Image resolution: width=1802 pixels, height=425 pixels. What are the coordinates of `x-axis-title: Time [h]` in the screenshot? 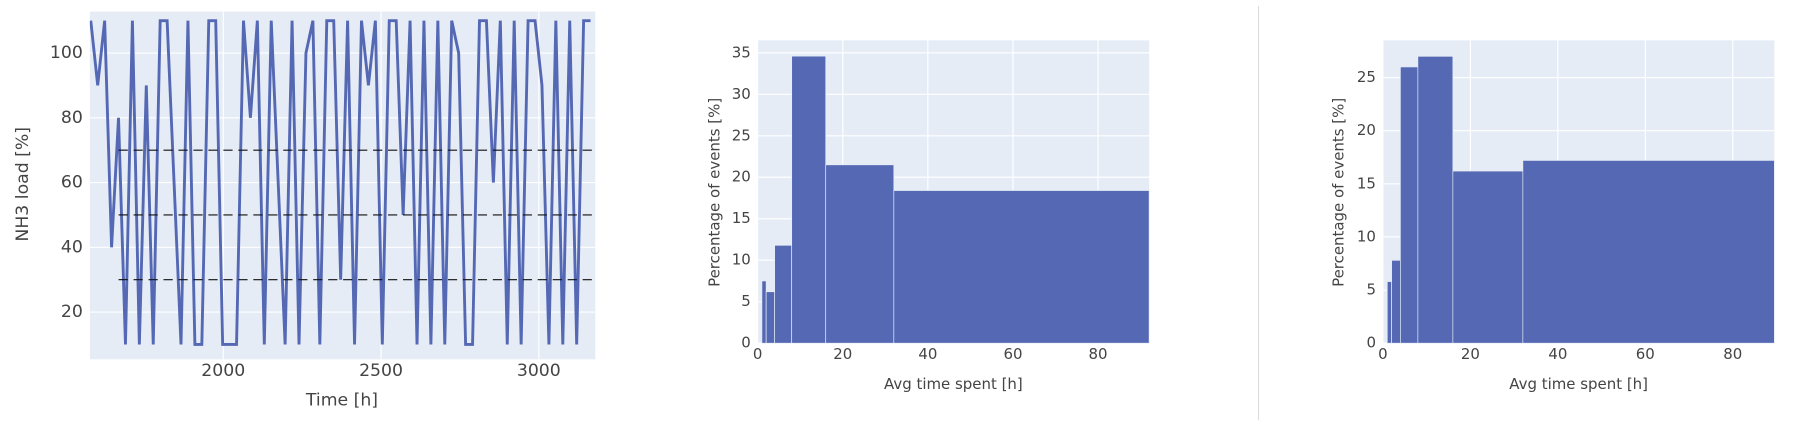 It's located at (341, 401).